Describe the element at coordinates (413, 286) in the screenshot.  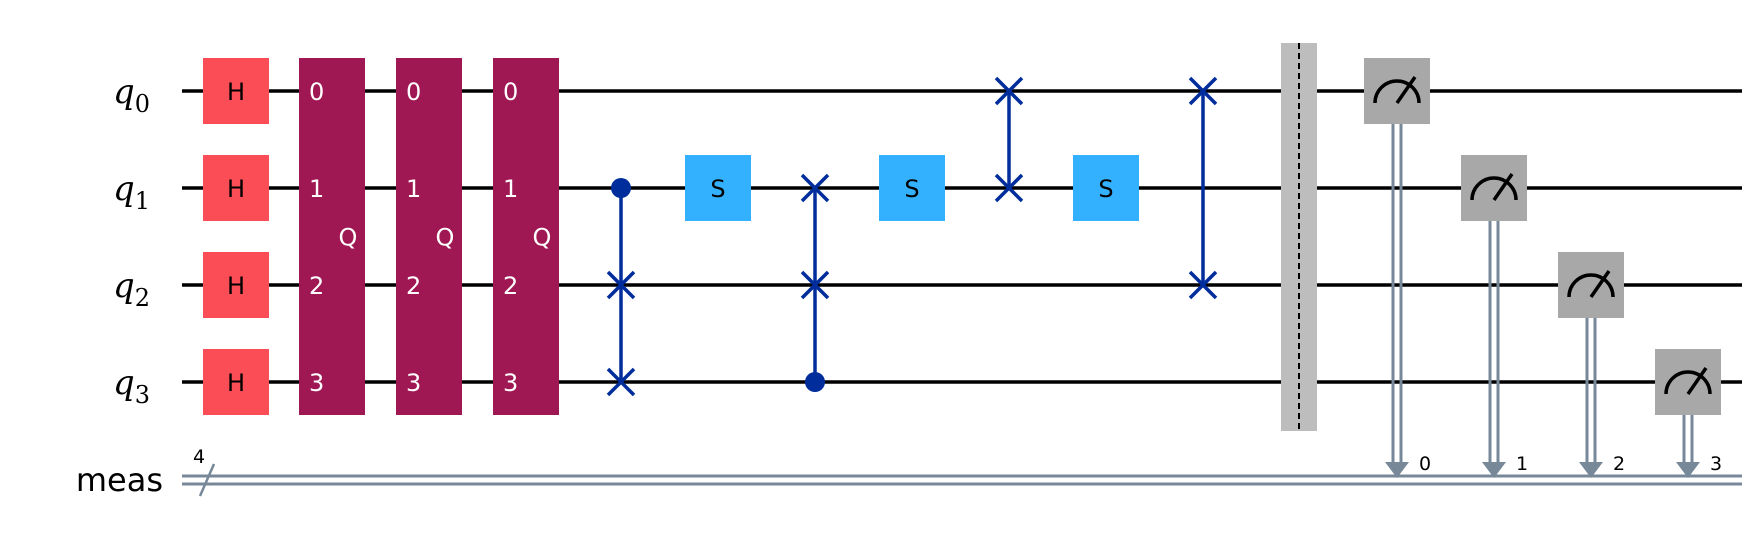
I see `q-block-pin-1-2: 2` at that location.